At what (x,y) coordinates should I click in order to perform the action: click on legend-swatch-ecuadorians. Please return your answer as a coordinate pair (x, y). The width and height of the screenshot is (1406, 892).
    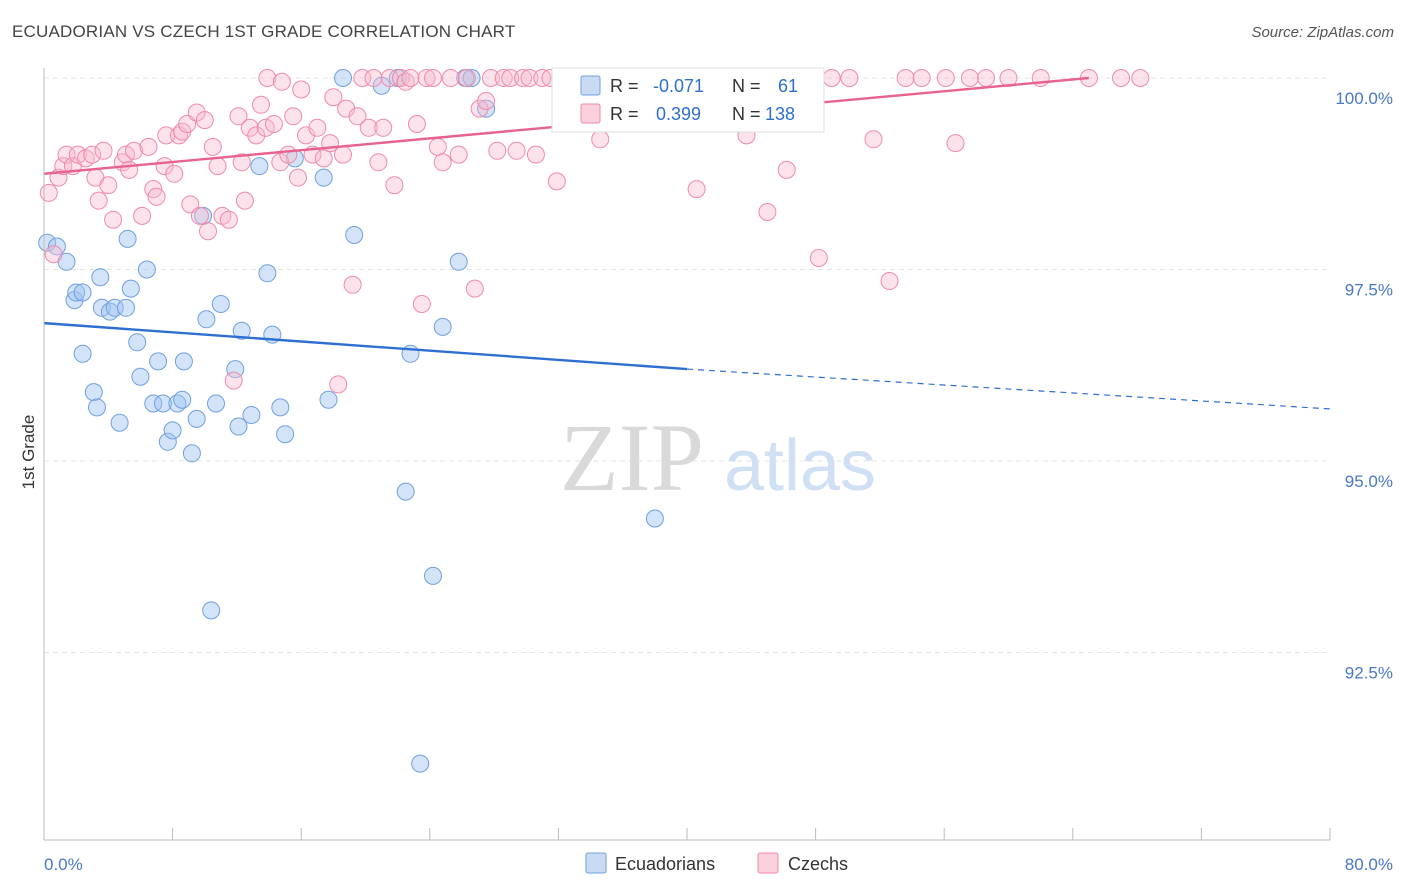
    Looking at the image, I should click on (596, 863).